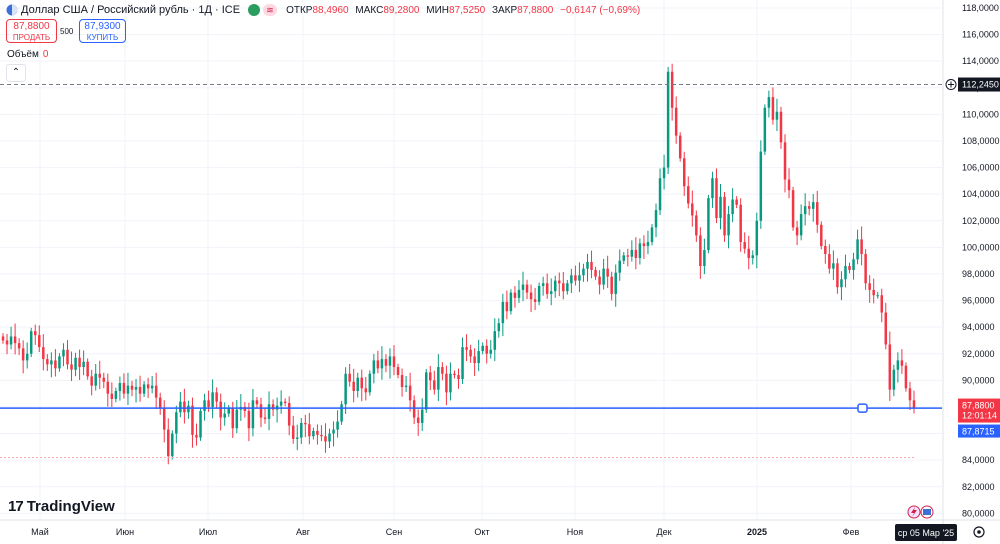  I want to click on high-label: МАКС, so click(369, 10).